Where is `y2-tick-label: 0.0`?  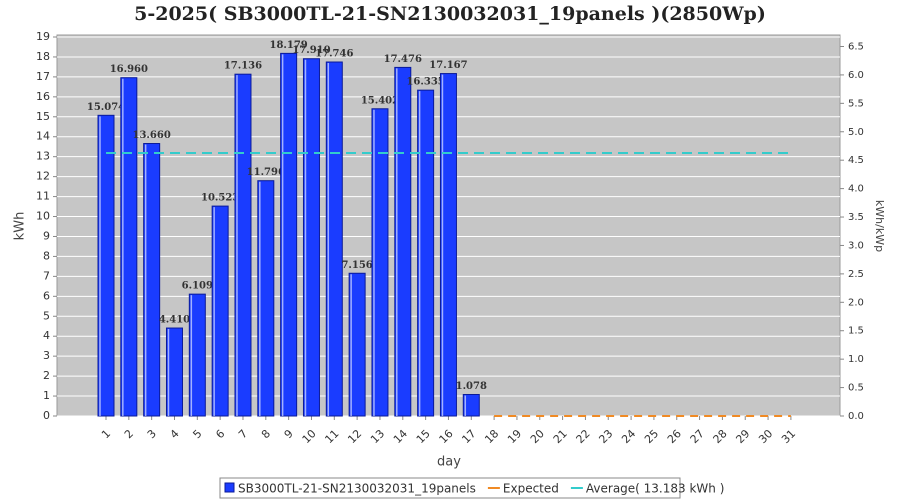 y2-tick-label: 0.0 is located at coordinates (856, 416).